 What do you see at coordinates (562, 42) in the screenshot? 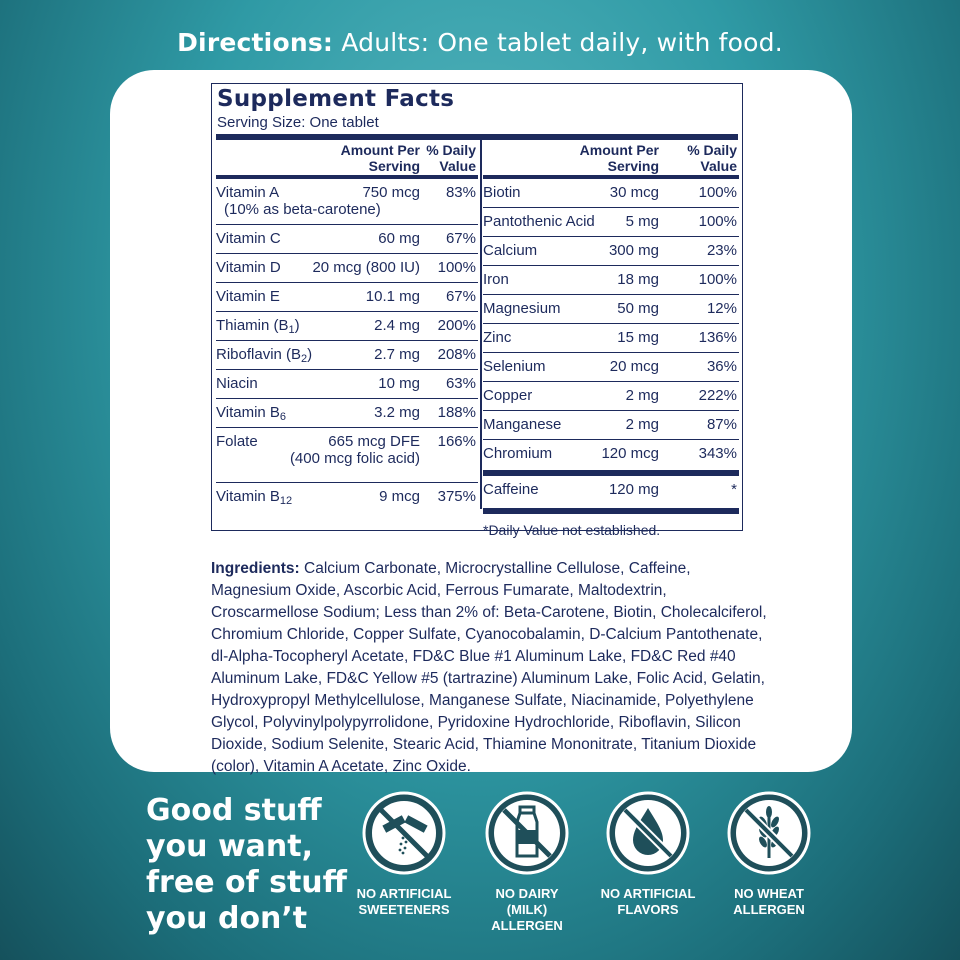
I see `directions-text: Adults: One tablet daily, with food.` at bounding box center [562, 42].